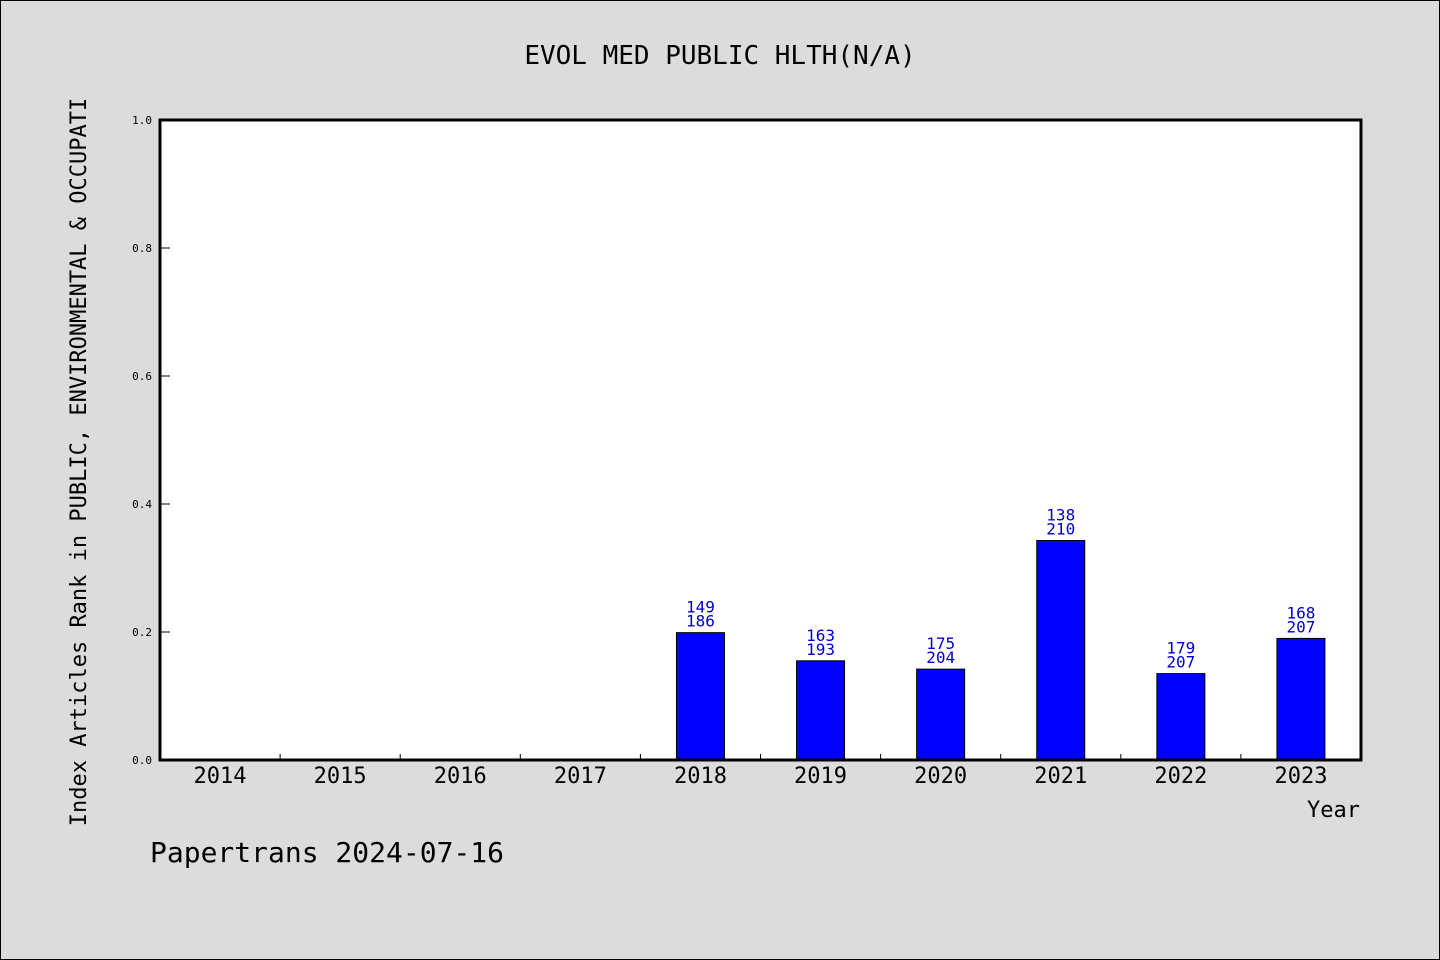  Describe the element at coordinates (1061, 650) in the screenshot. I see `bar-2021` at that location.